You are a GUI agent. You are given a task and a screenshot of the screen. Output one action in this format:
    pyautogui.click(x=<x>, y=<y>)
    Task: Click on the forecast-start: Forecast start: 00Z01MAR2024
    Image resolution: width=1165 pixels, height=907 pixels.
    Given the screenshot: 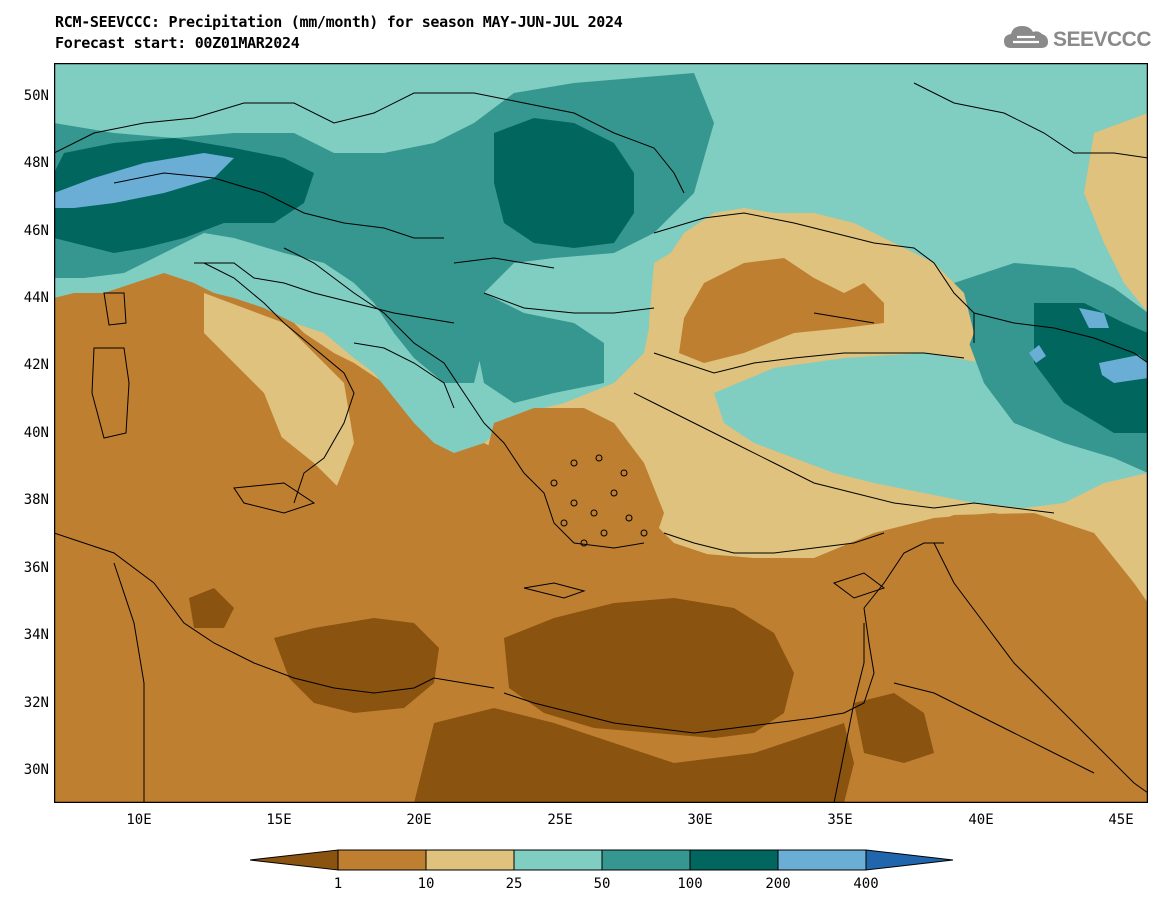 What is the action you would take?
    pyautogui.click(x=177, y=43)
    